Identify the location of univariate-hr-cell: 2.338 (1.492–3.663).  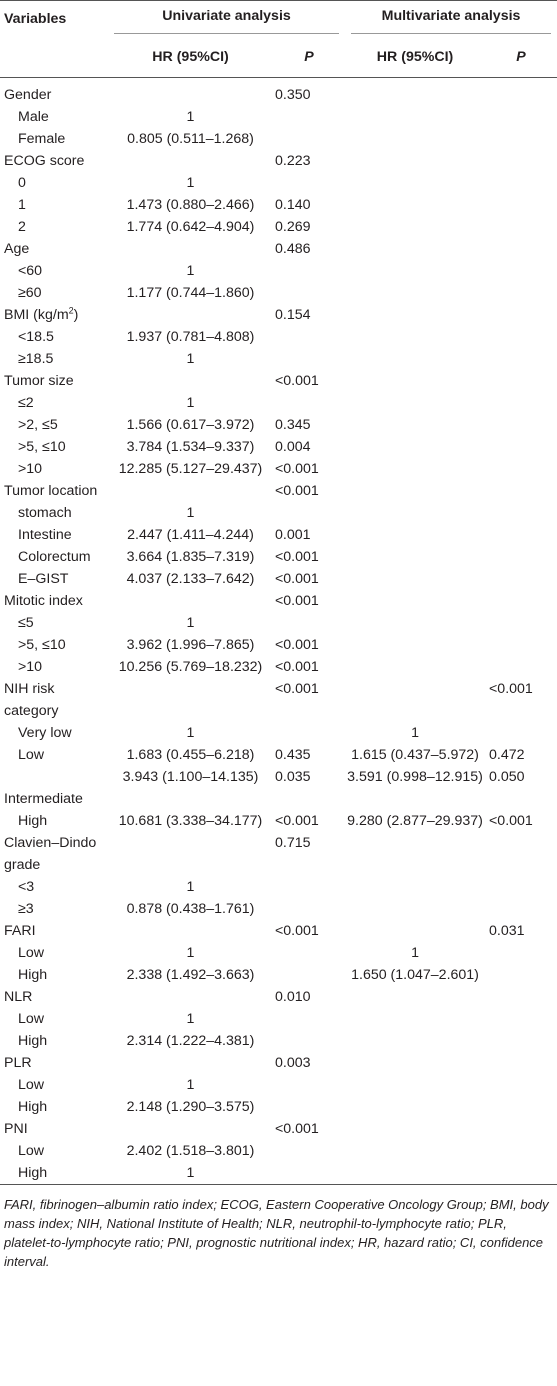
(190, 975).